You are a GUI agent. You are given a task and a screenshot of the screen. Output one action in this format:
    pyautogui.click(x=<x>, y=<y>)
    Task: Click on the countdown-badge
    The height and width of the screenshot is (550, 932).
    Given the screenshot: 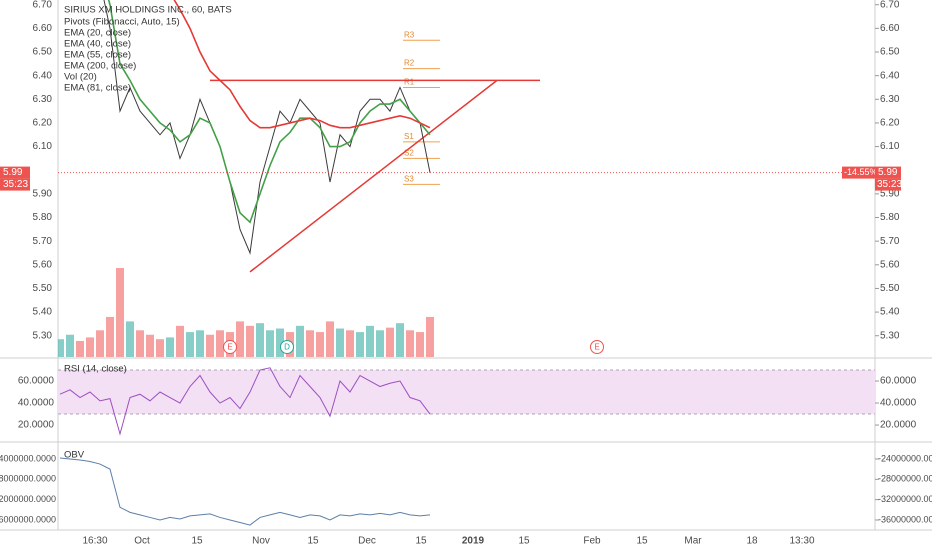 What is the action you would take?
    pyautogui.click(x=888, y=184)
    